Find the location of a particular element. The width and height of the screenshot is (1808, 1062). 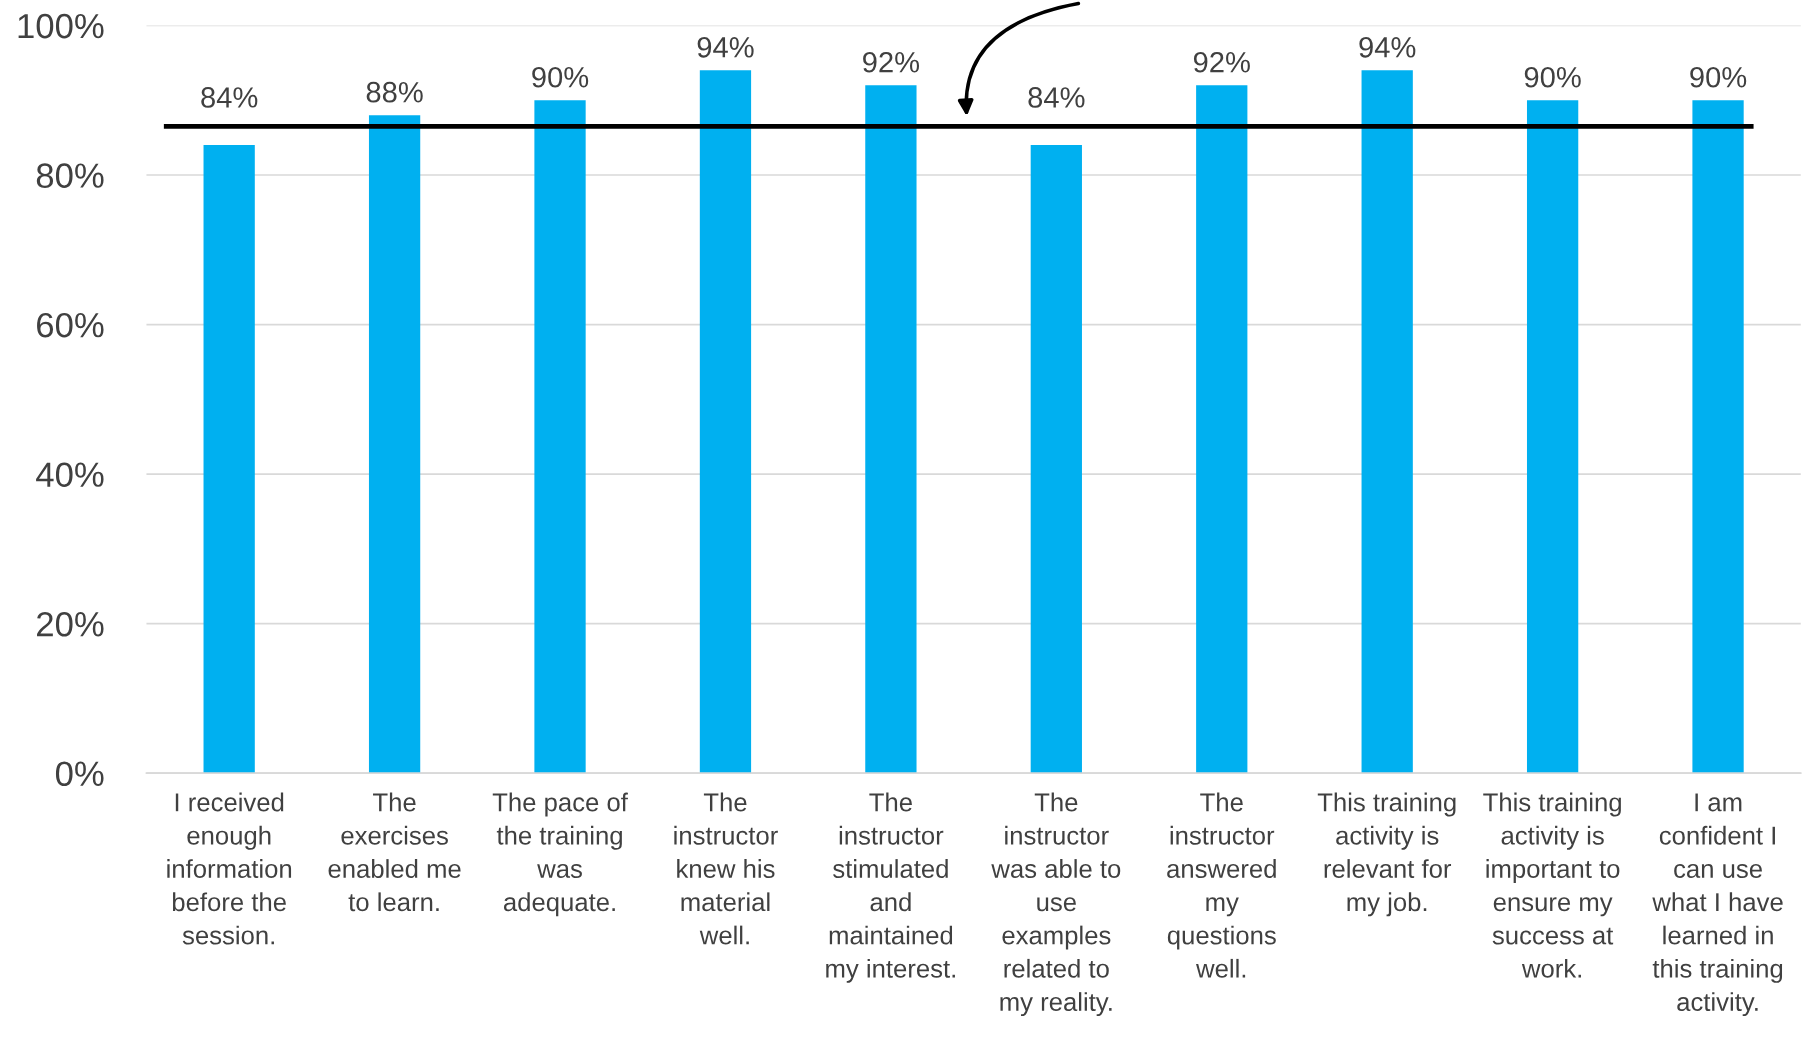

x-tick-label: This training activity is important to ensure my success at work. is located at coordinates (1552, 885).